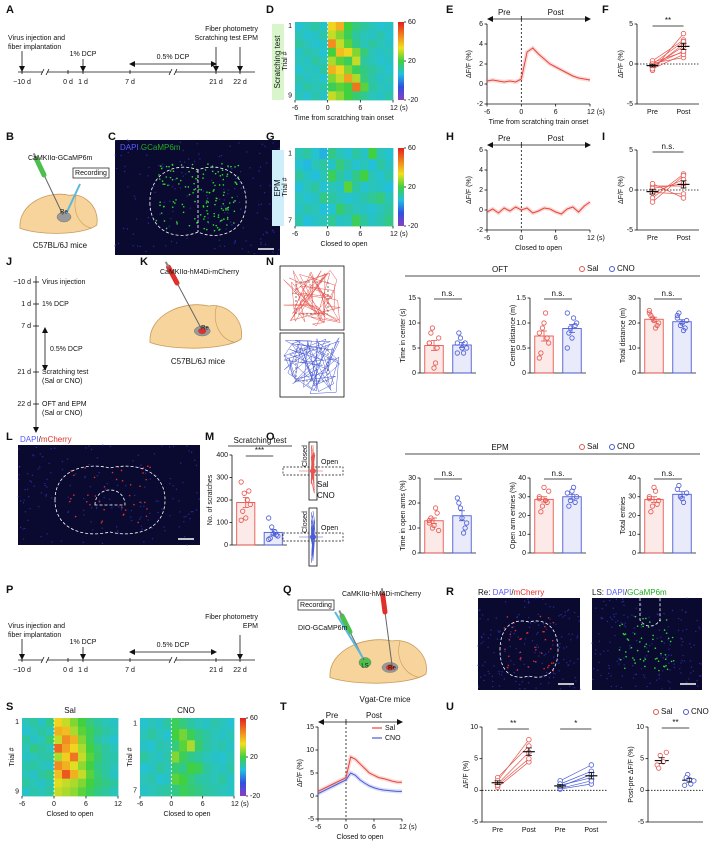 The image size is (723, 868). What do you see at coordinates (378, 661) in the screenshot?
I see `brain-outline` at bounding box center [378, 661].